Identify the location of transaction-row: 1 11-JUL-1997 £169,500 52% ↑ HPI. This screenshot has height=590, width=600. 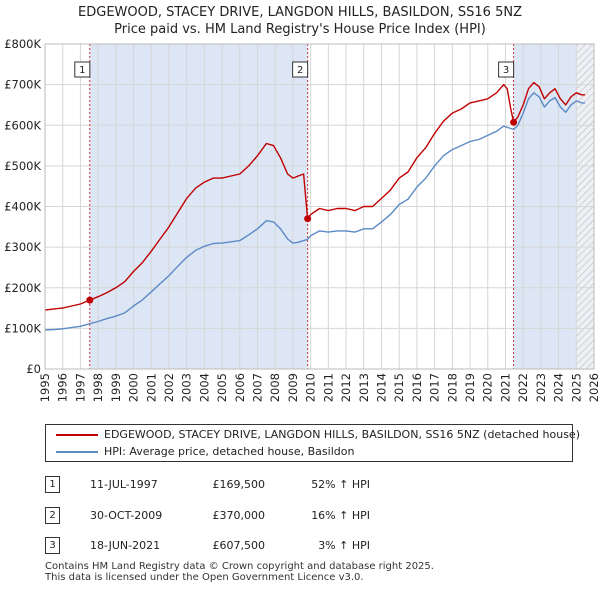
(300, 487).